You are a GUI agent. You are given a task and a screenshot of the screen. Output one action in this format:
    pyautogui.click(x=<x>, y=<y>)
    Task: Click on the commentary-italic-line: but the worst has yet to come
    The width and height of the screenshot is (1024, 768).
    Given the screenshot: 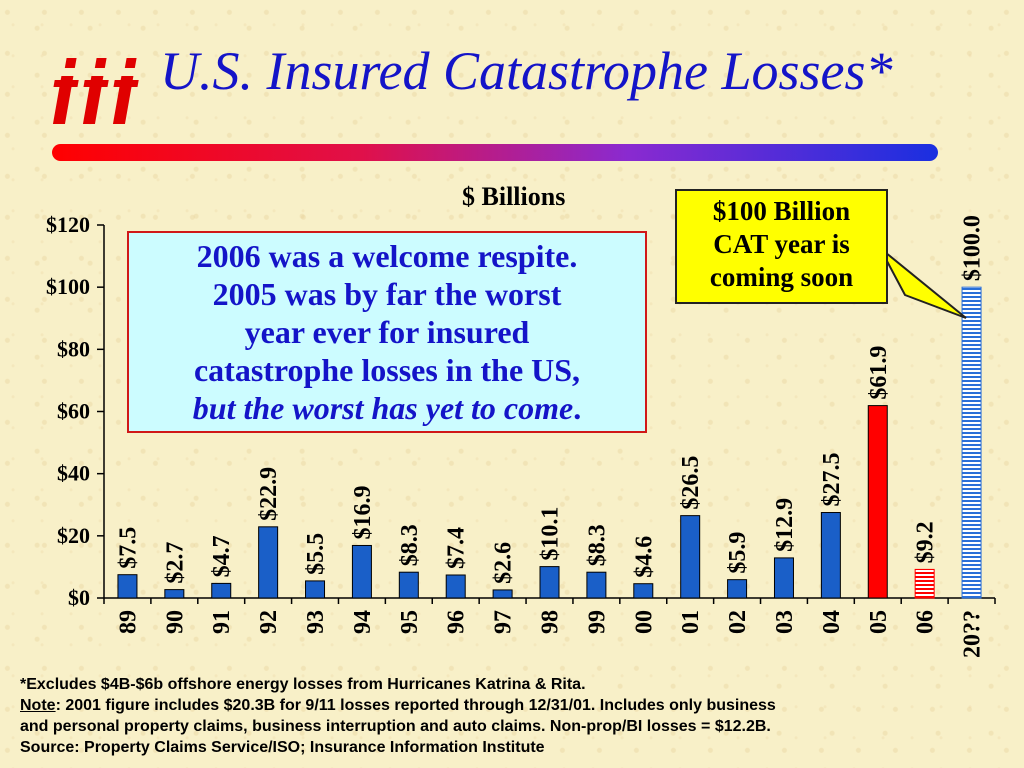 What is the action you would take?
    pyautogui.click(x=383, y=408)
    